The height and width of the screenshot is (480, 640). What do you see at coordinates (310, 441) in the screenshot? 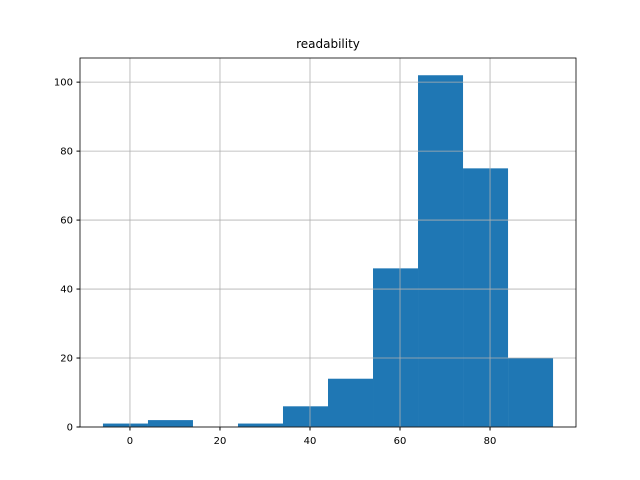
I see `x-tick-label: 40` at bounding box center [310, 441].